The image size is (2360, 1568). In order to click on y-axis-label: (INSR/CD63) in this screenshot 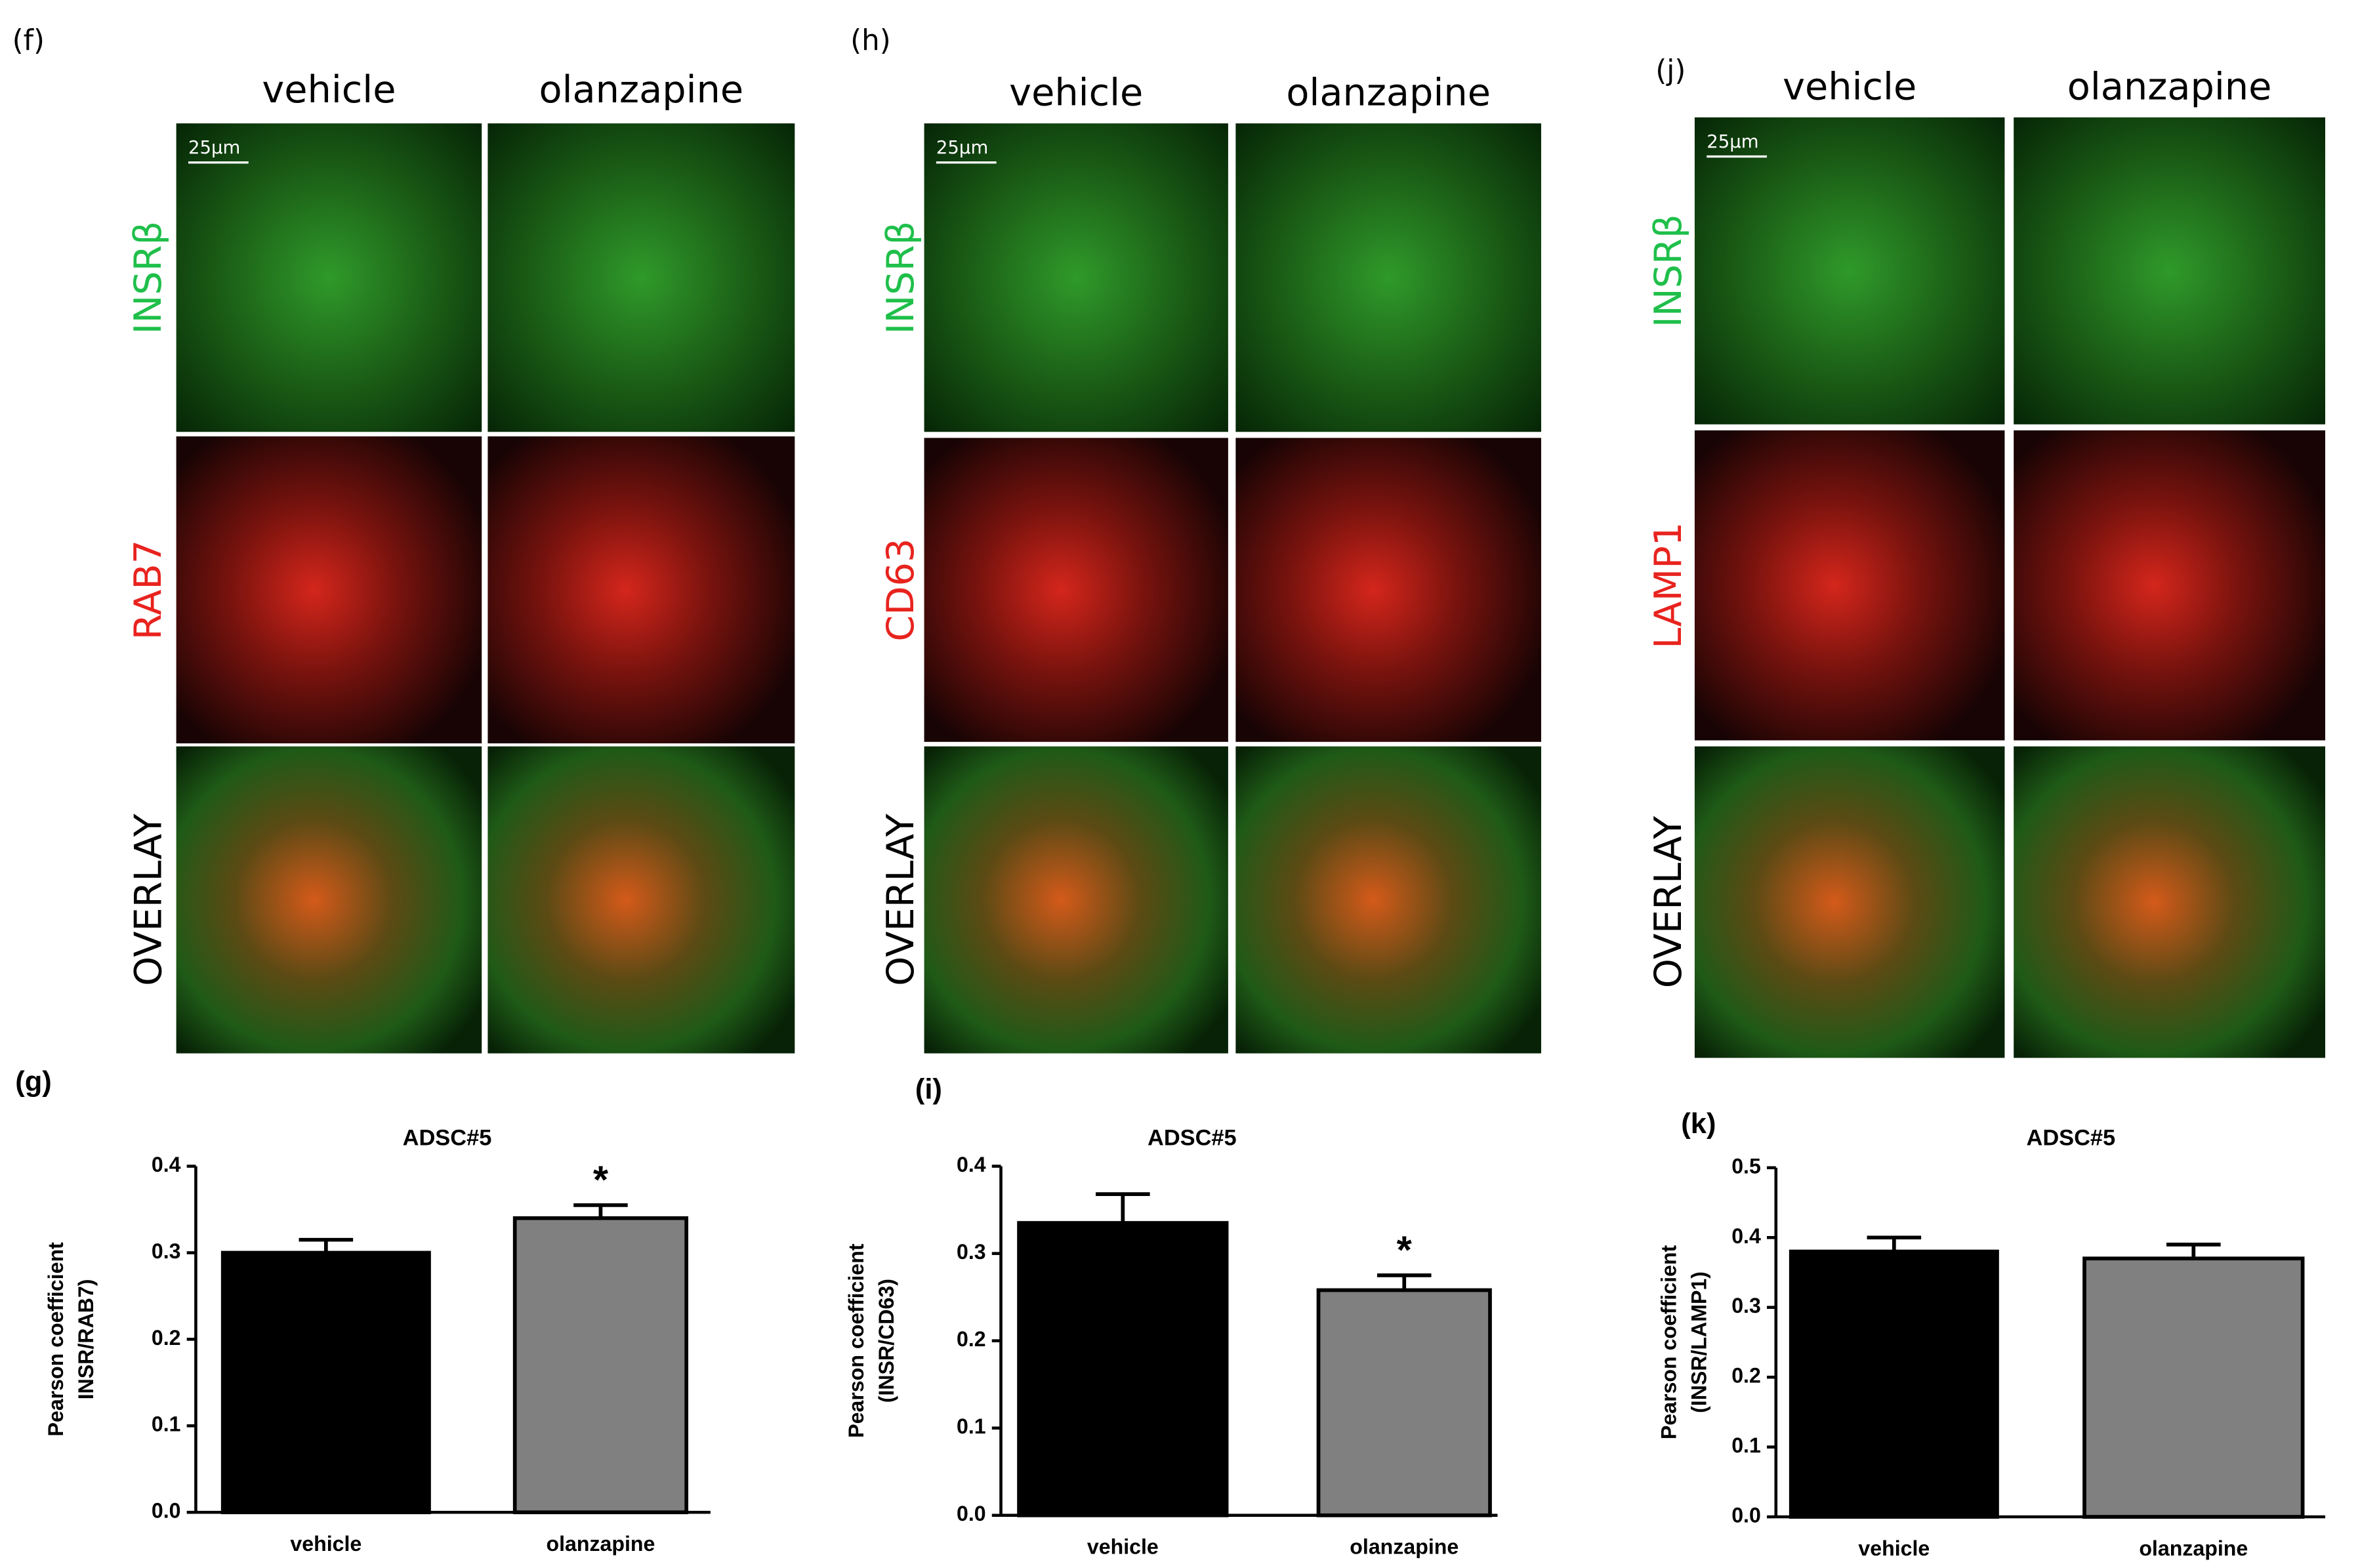, I will do `click(886, 1341)`.